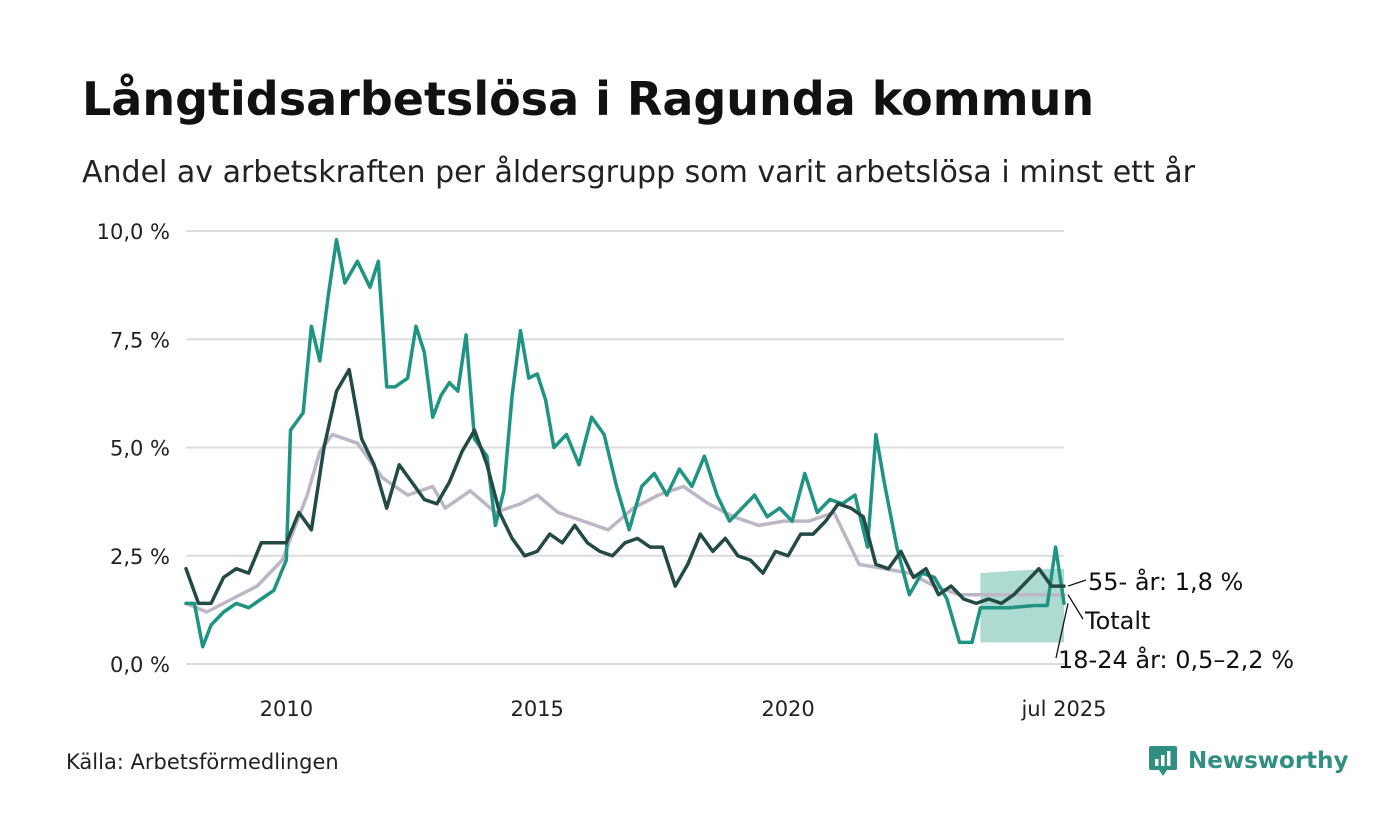 This screenshot has width=1400, height=840. Describe the element at coordinates (1163, 761) in the screenshot. I see `newsworthy-logo-icon` at that location.